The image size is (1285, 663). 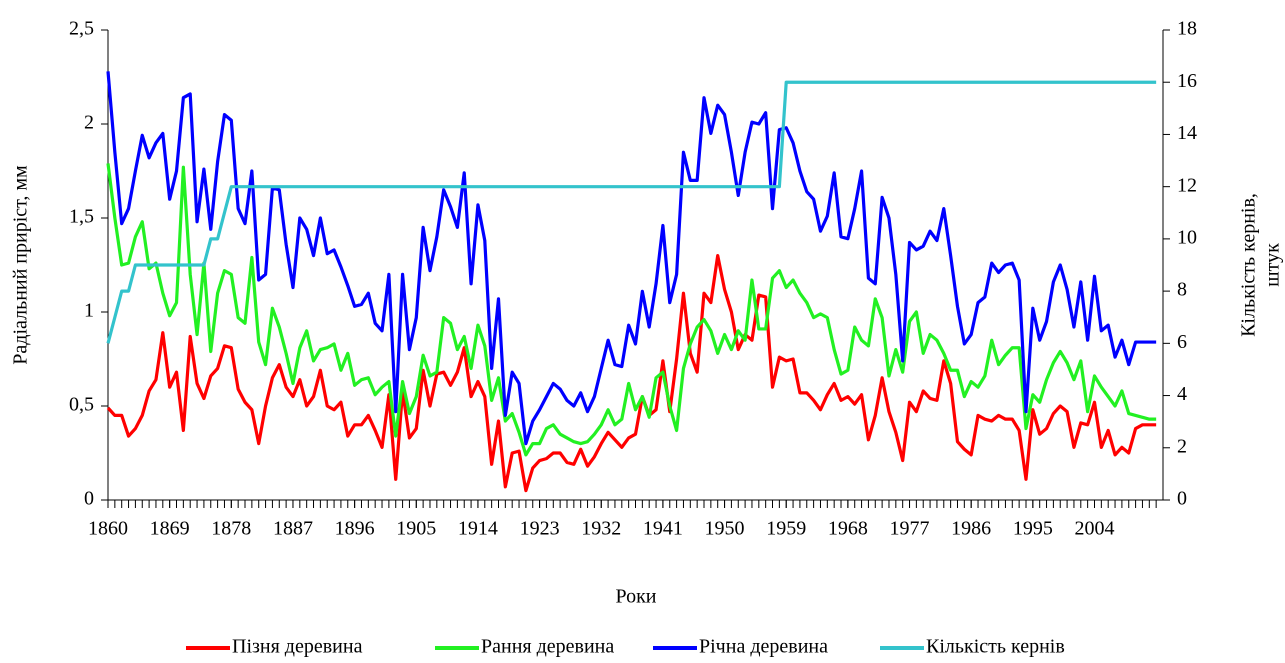 I want to click on x-tick-label: 1968, so click(x=848, y=529).